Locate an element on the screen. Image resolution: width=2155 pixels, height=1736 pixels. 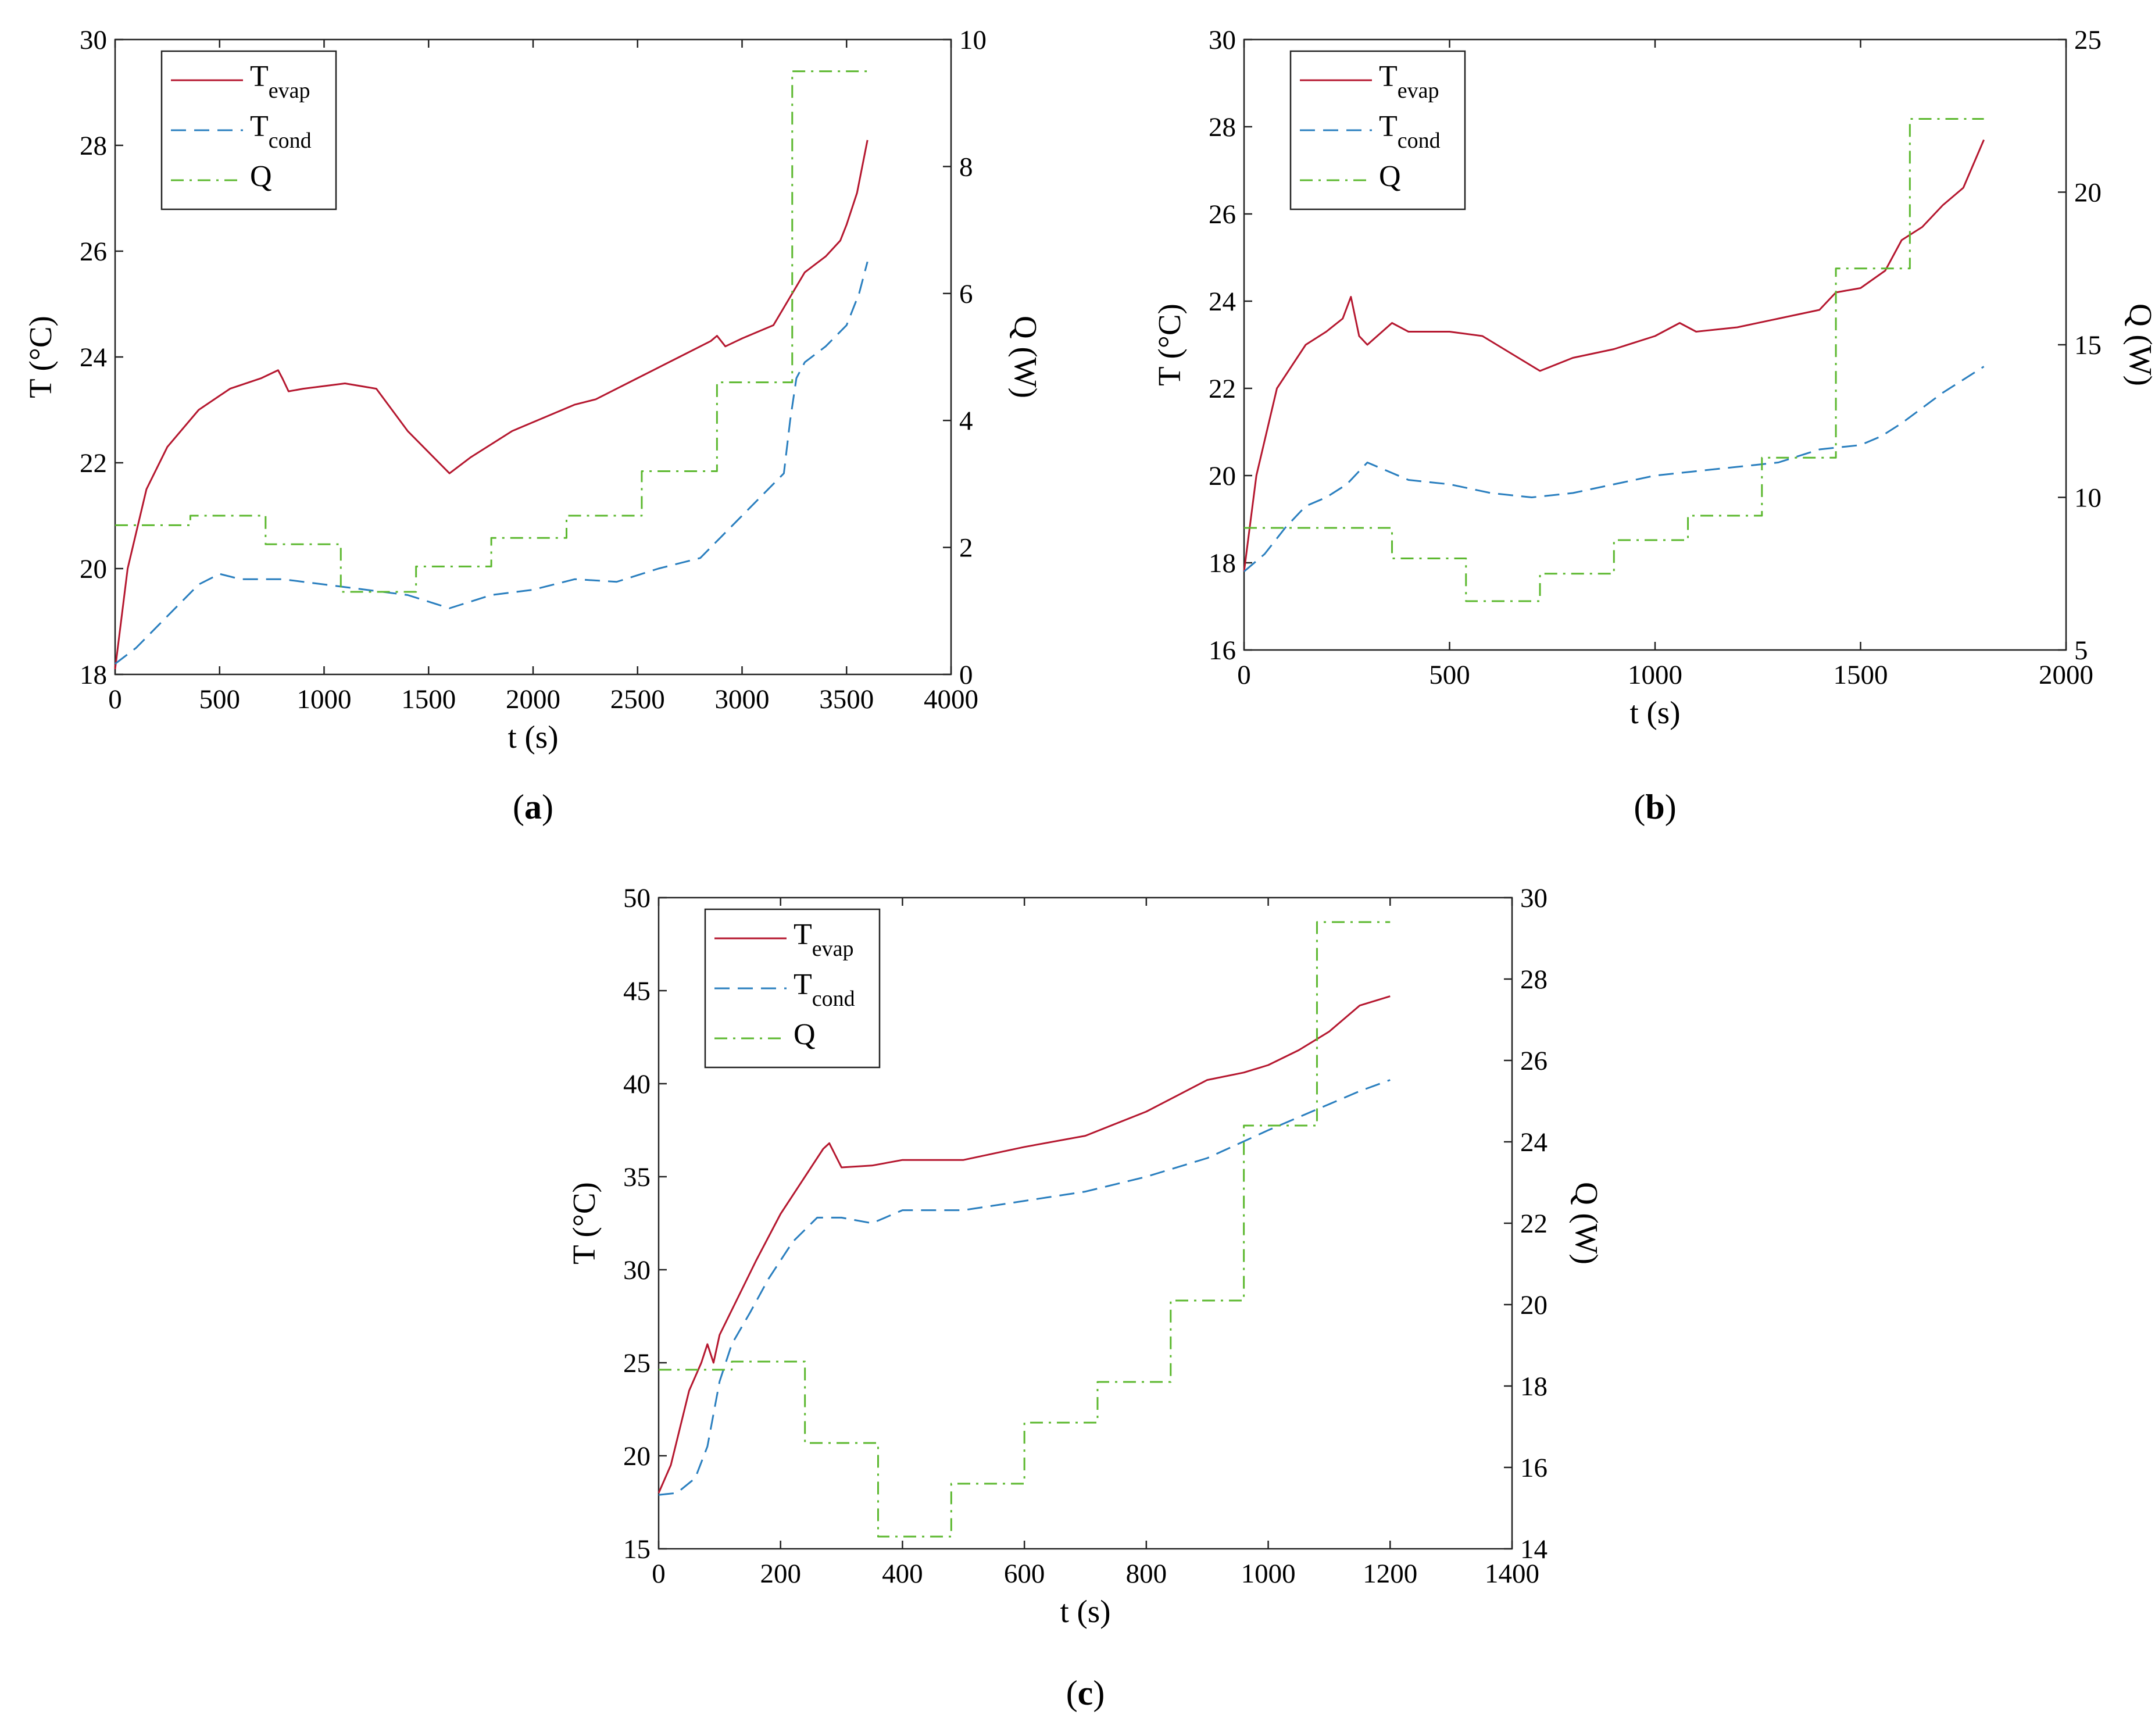
x-tick-label: 600 is located at coordinates (1024, 1574).